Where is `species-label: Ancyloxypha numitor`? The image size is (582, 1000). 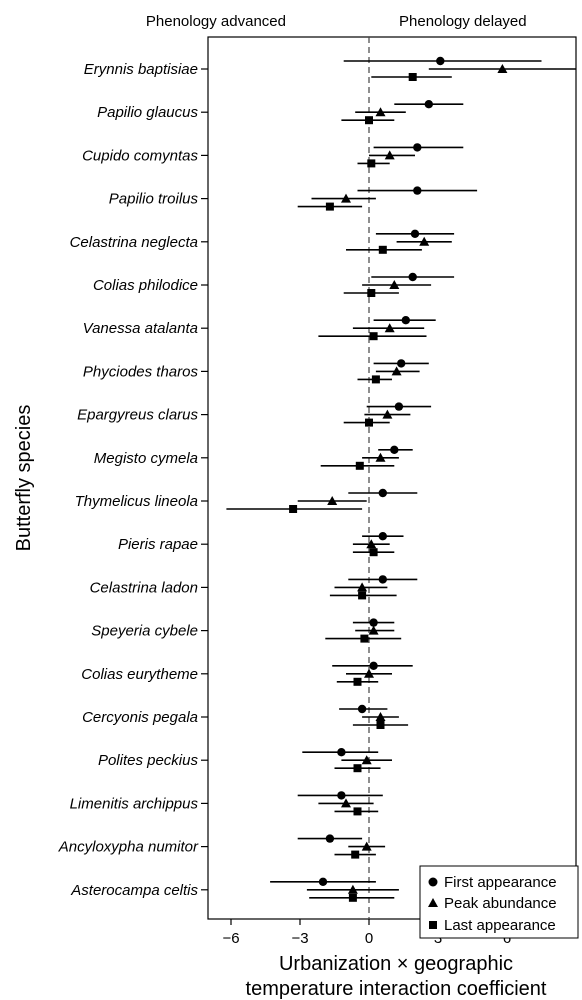 species-label: Ancyloxypha numitor is located at coordinates (128, 847).